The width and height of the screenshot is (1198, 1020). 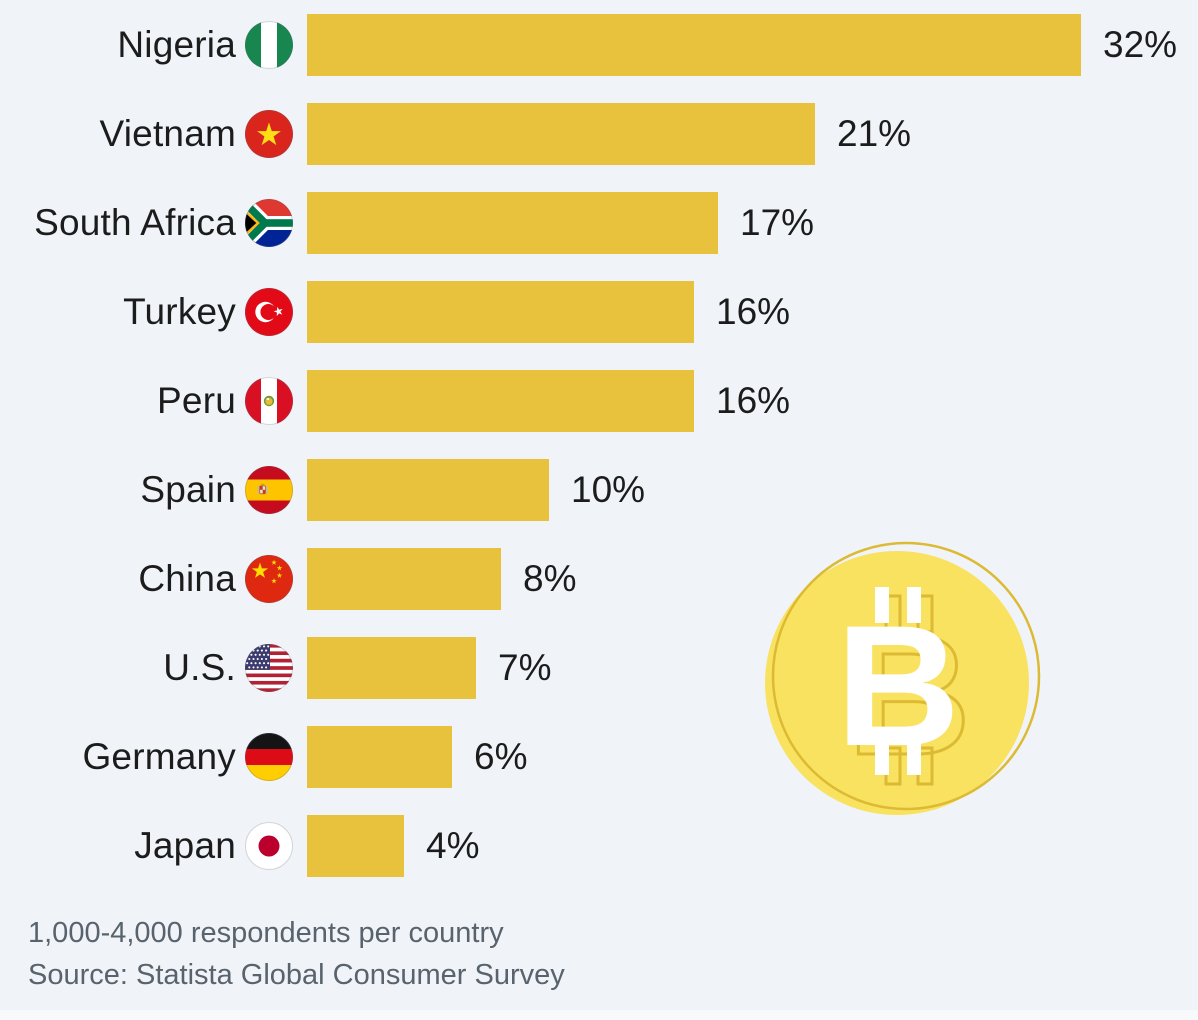 I want to click on country-label: Turkey, so click(x=179, y=311).